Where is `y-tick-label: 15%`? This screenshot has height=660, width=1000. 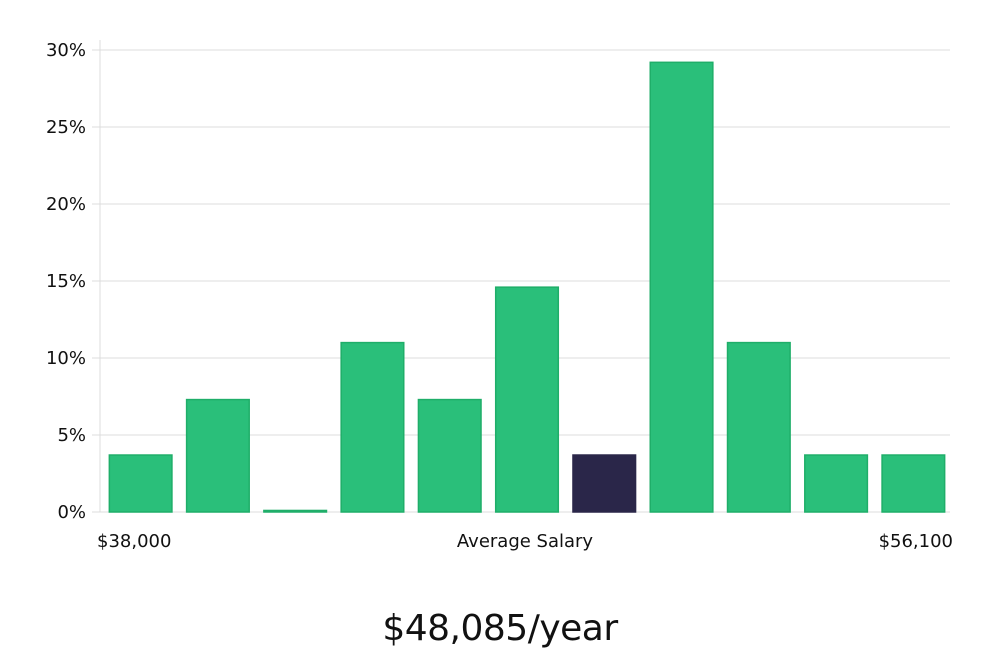 y-tick-label: 15% is located at coordinates (66, 281).